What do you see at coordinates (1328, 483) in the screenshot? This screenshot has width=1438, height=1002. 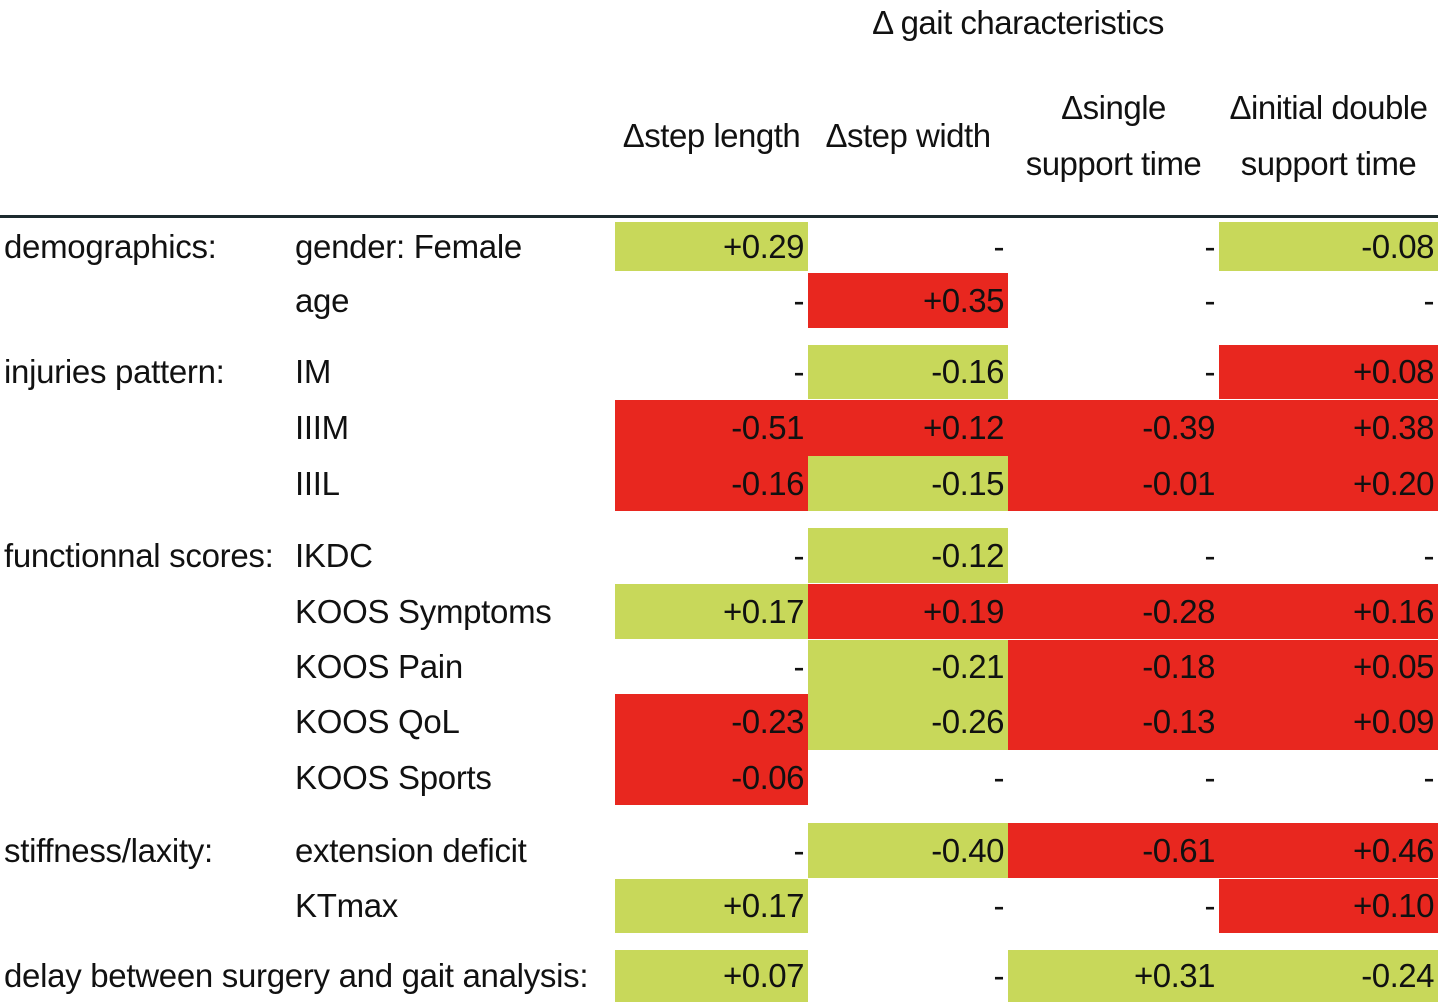 I see `value-cell: +0.20` at bounding box center [1328, 483].